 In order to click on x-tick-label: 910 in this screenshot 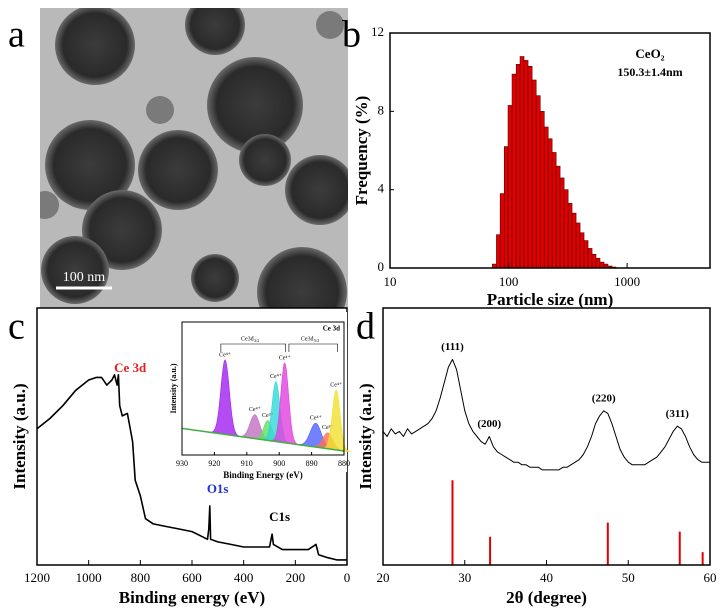, I will do `click(247, 463)`.